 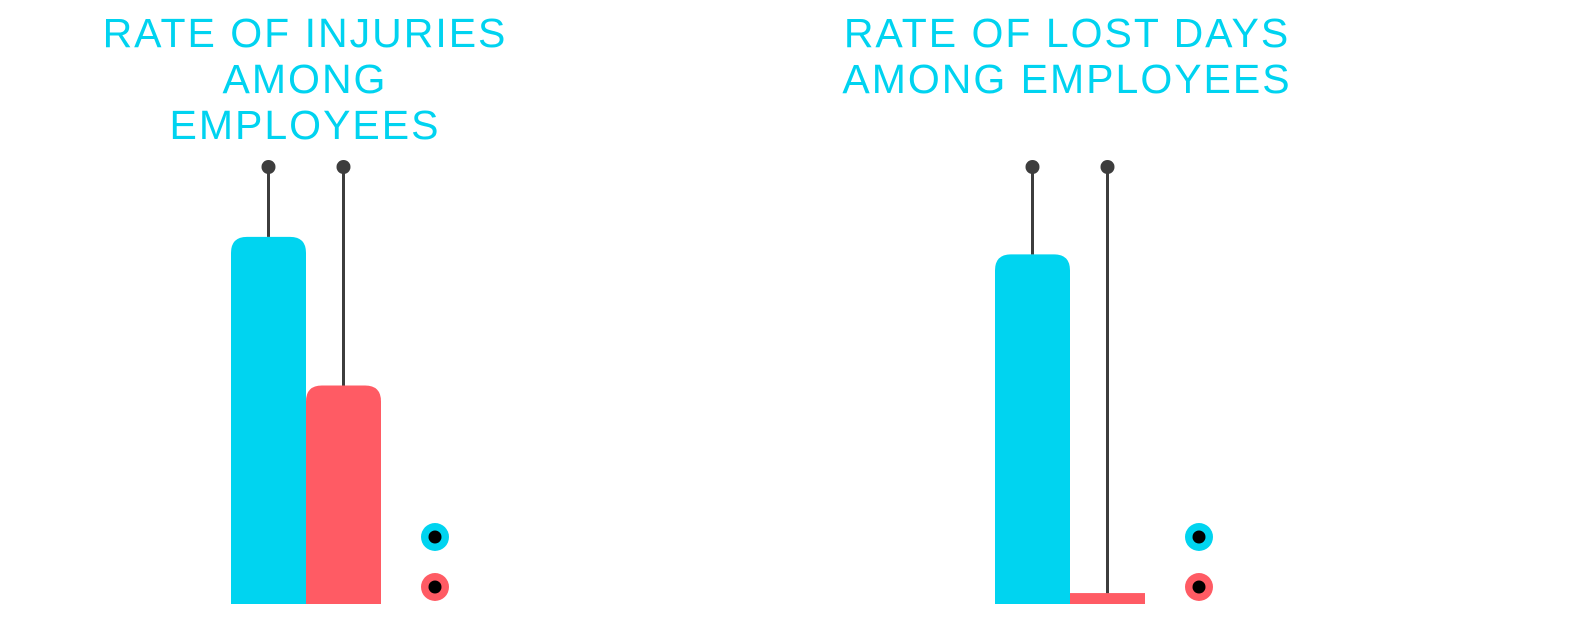 I want to click on title-line: RATE OF INJURIES AMONG, so click(x=305, y=56).